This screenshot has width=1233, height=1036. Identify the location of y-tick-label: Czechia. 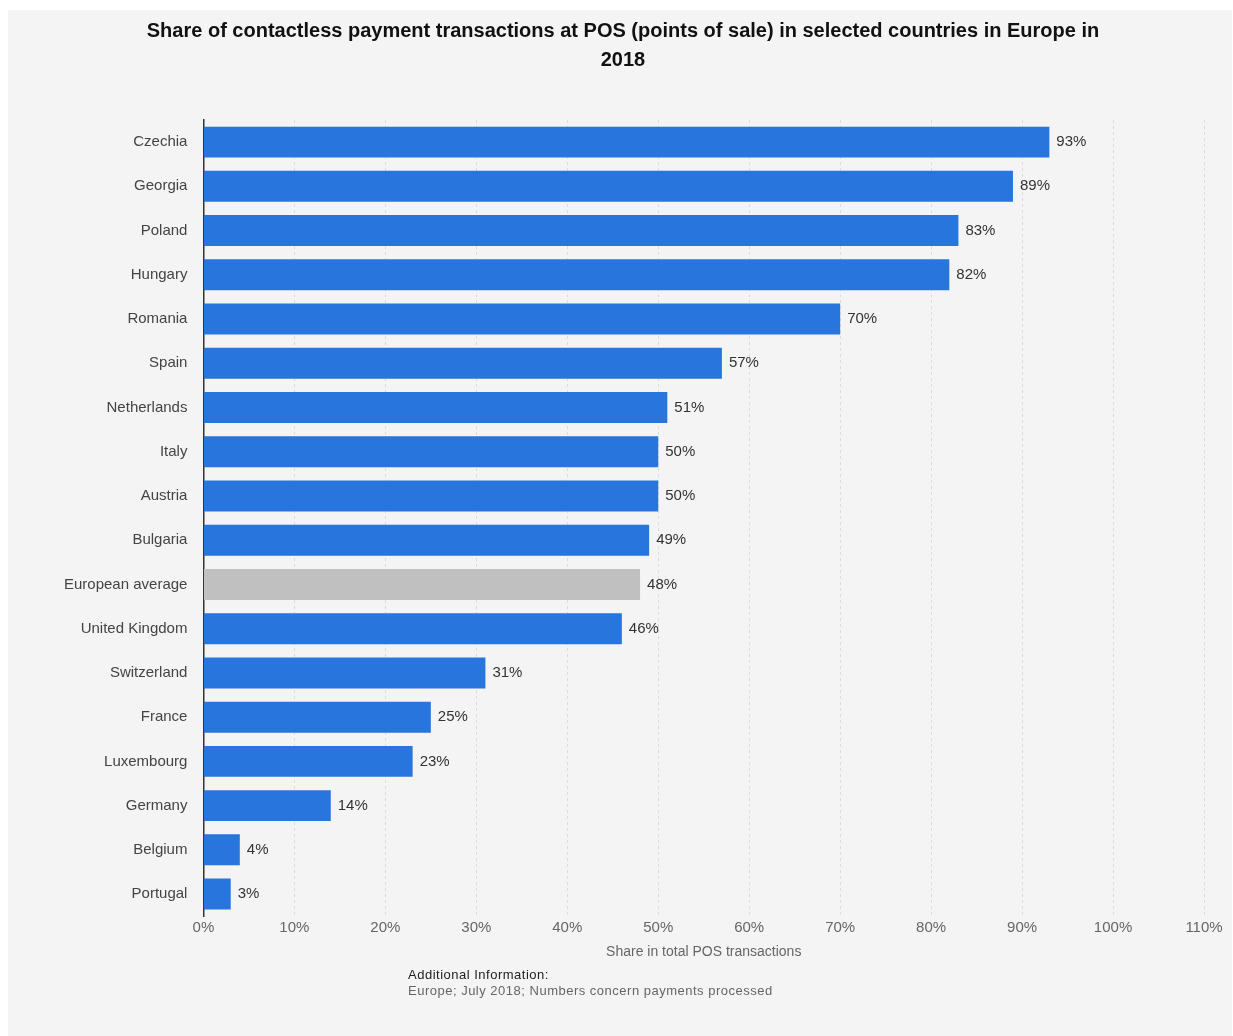
(161, 141).